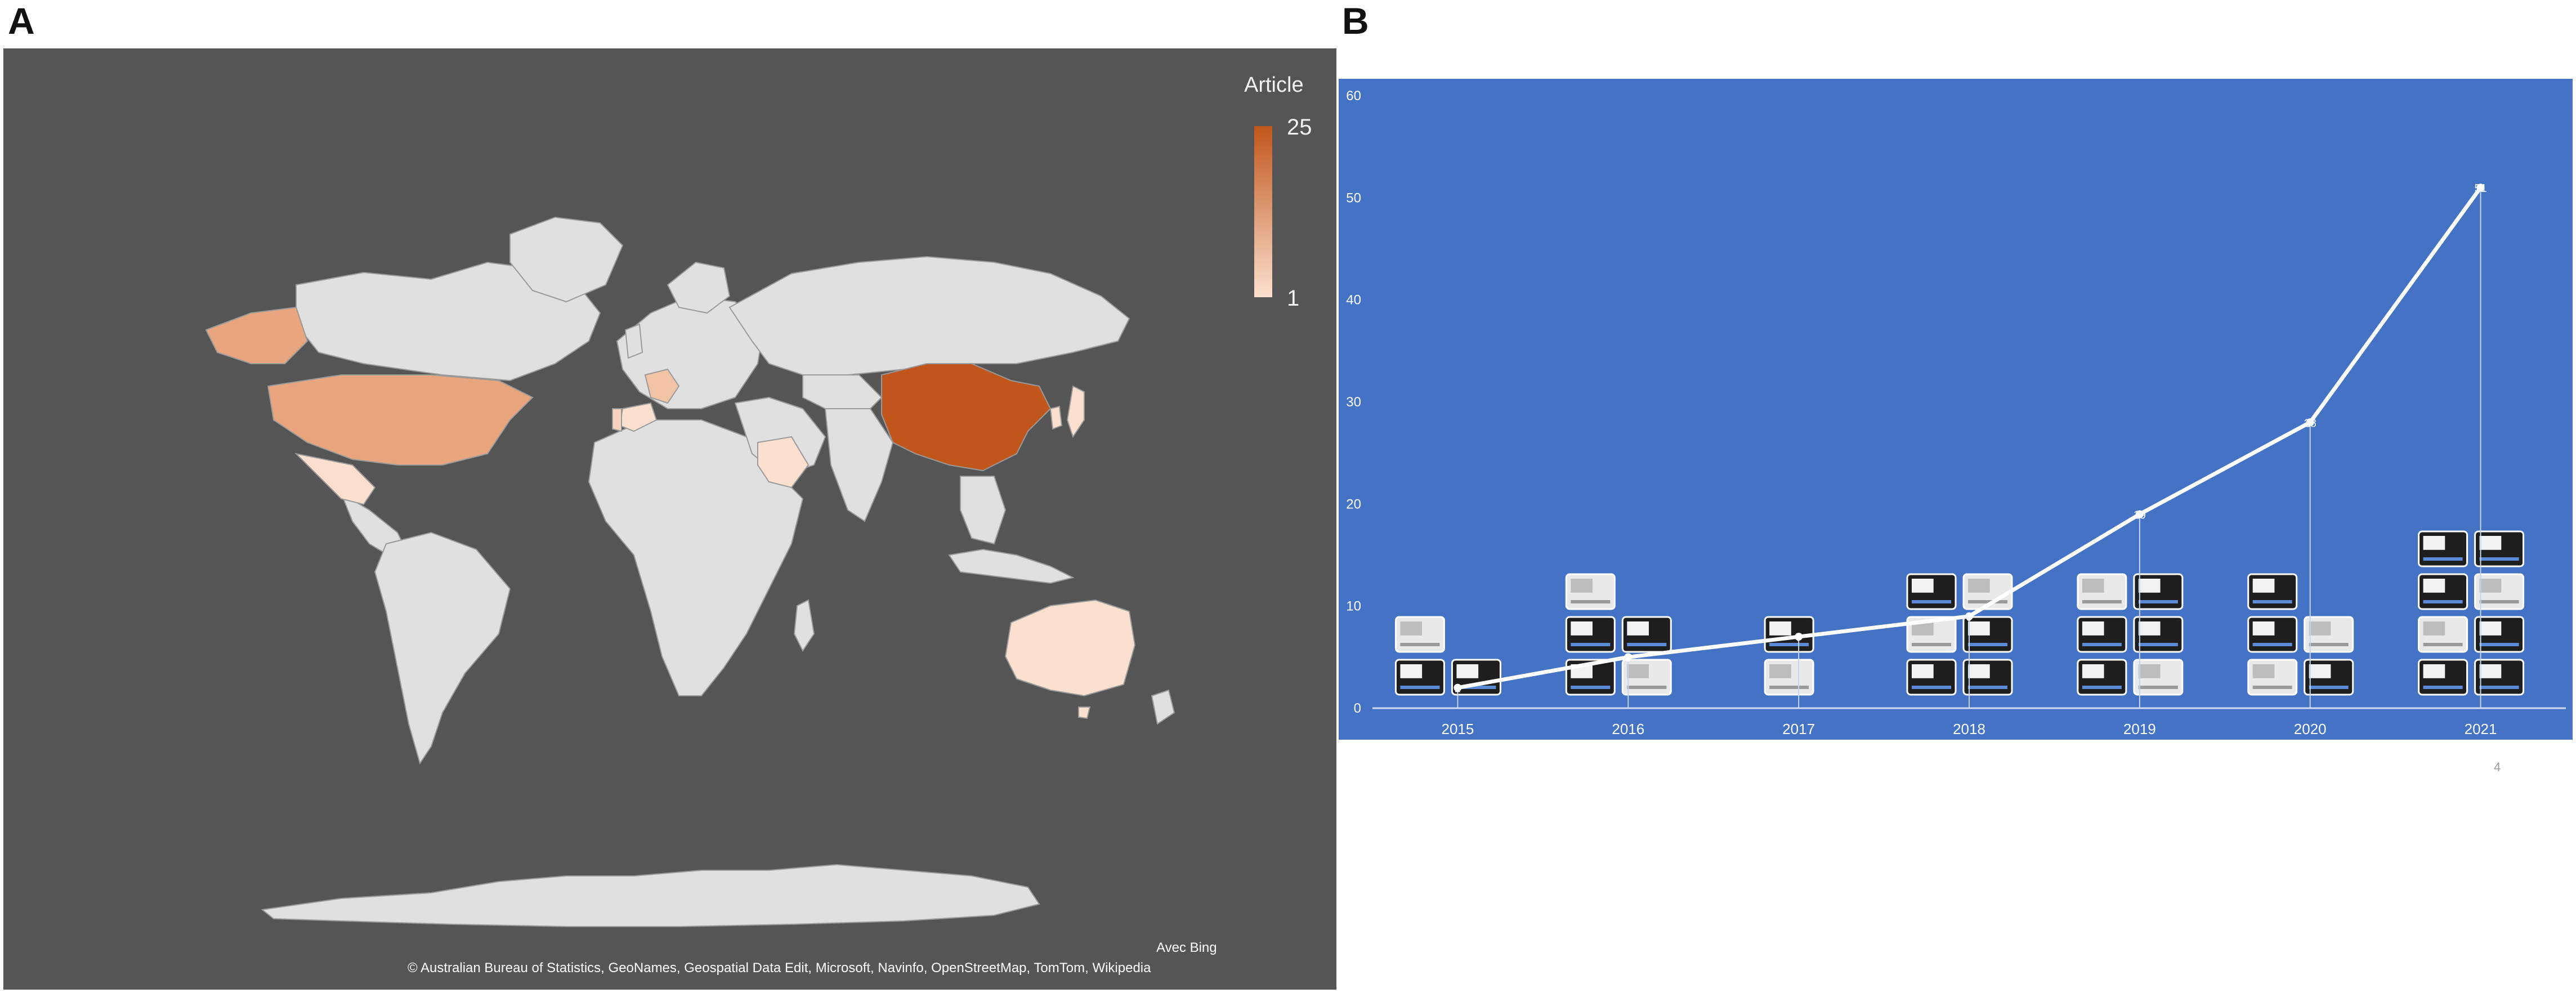  What do you see at coordinates (1070, 648) in the screenshot?
I see `australia-region` at bounding box center [1070, 648].